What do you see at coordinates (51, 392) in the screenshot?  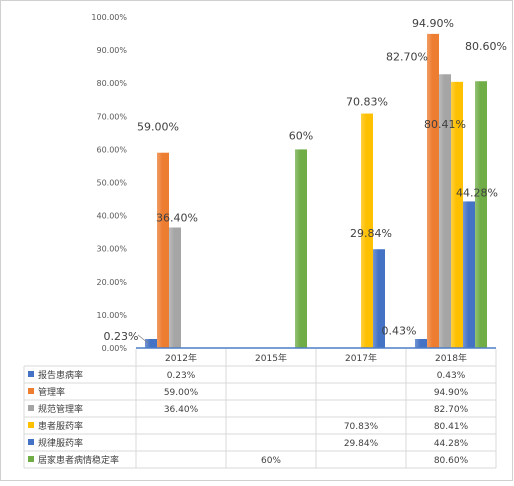 I see `series-name: 管理率` at bounding box center [51, 392].